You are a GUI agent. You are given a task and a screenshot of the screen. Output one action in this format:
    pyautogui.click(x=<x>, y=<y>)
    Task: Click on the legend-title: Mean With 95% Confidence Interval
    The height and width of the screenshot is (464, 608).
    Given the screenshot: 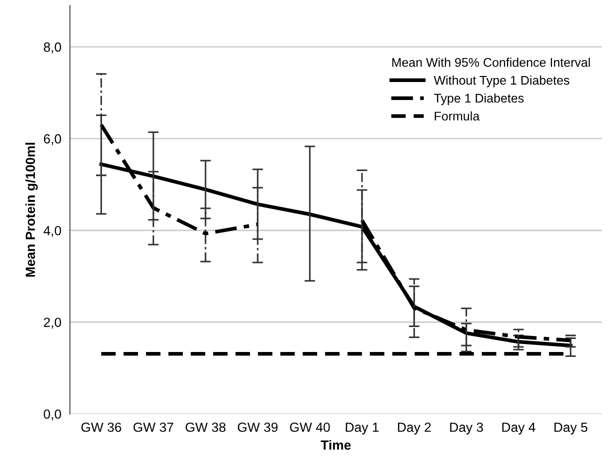 What is the action you would take?
    pyautogui.click(x=491, y=62)
    